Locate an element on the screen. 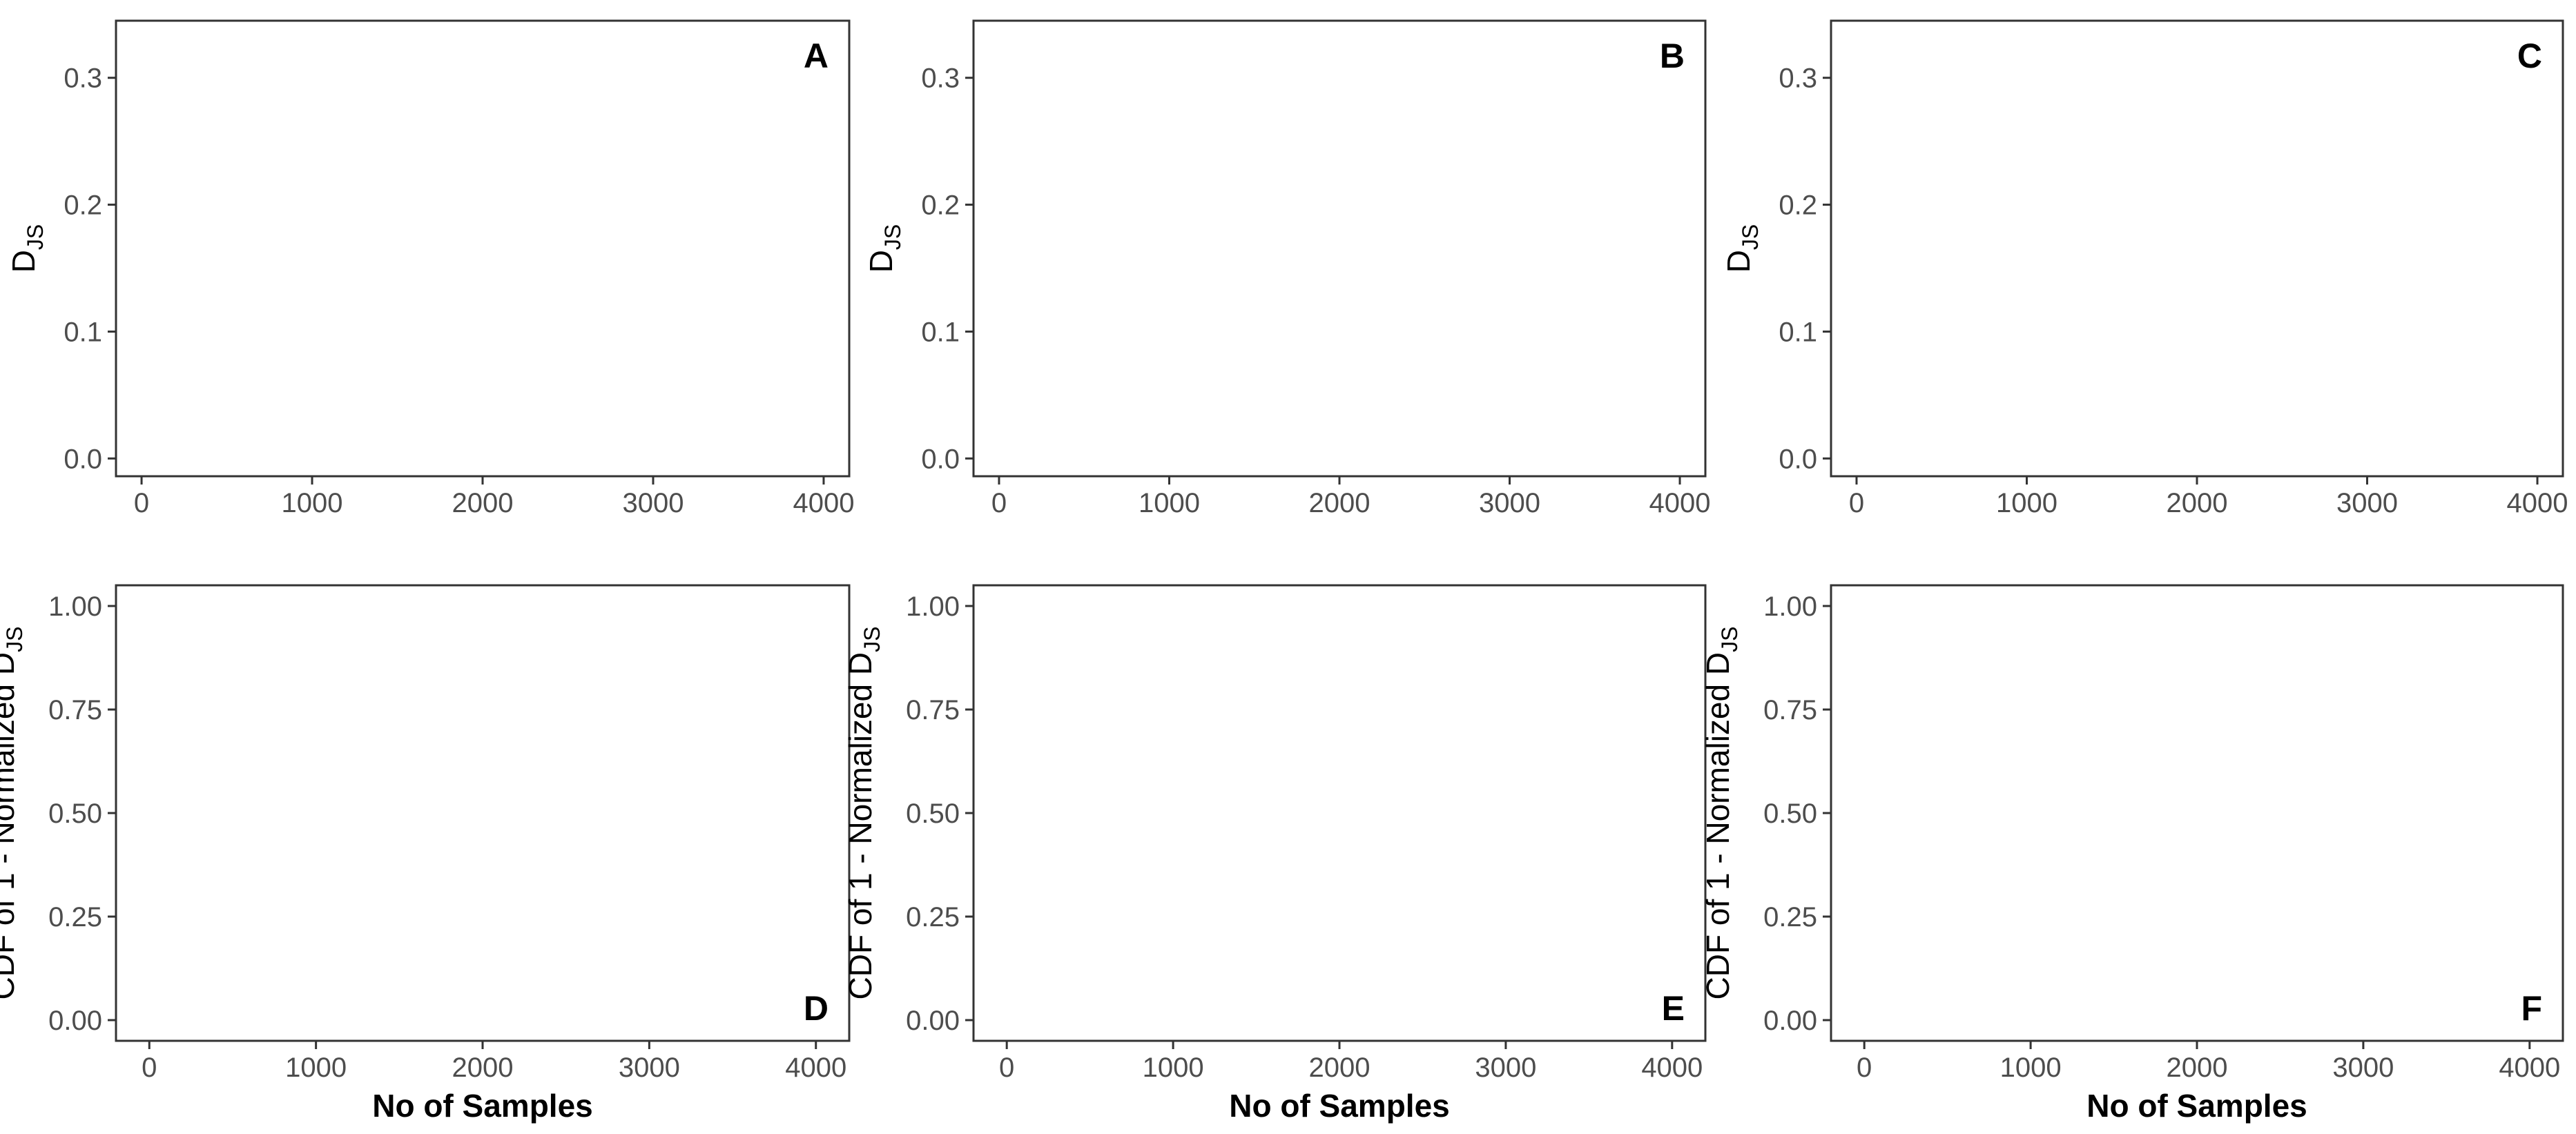 The width and height of the screenshot is (2576, 1134). panel-c-ytick-label: 0.0 is located at coordinates (1798, 459).